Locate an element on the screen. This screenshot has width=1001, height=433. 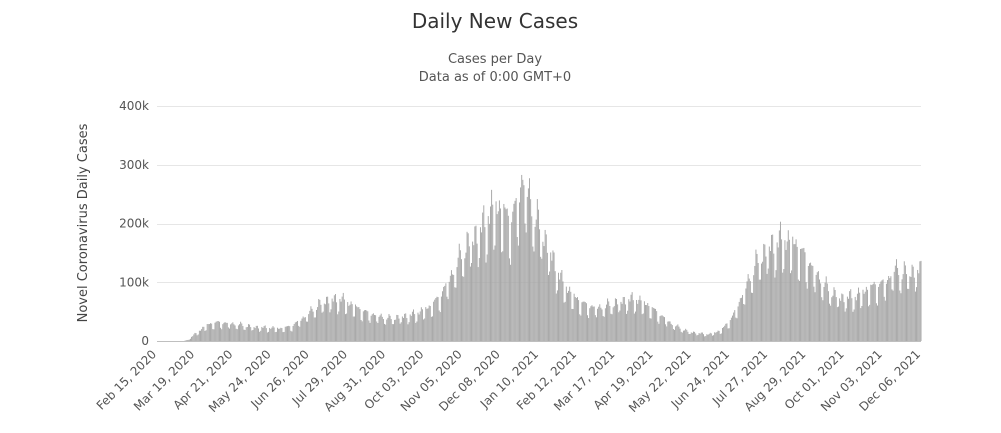
y-tick-label: 400k is located at coordinates (134, 106).